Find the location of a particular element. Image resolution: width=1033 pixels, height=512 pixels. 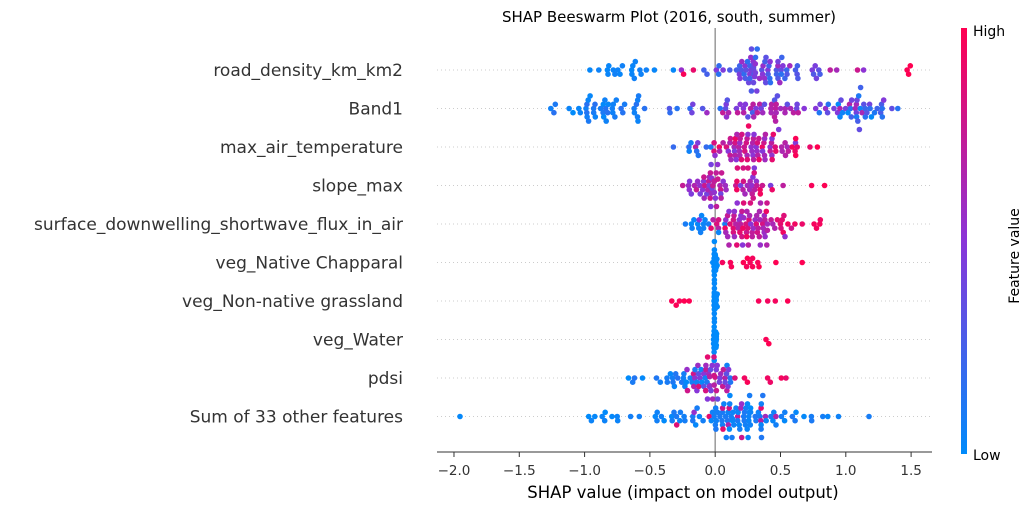

chart-title: SHAP Beeswarm Plot (2016, south, summer) is located at coordinates (669, 17).